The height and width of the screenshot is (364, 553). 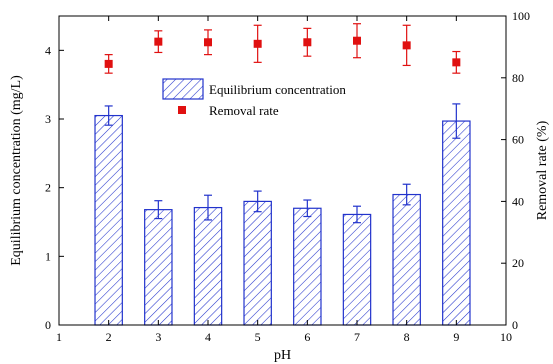 I want to click on x-axis-title: pH, so click(x=282, y=355).